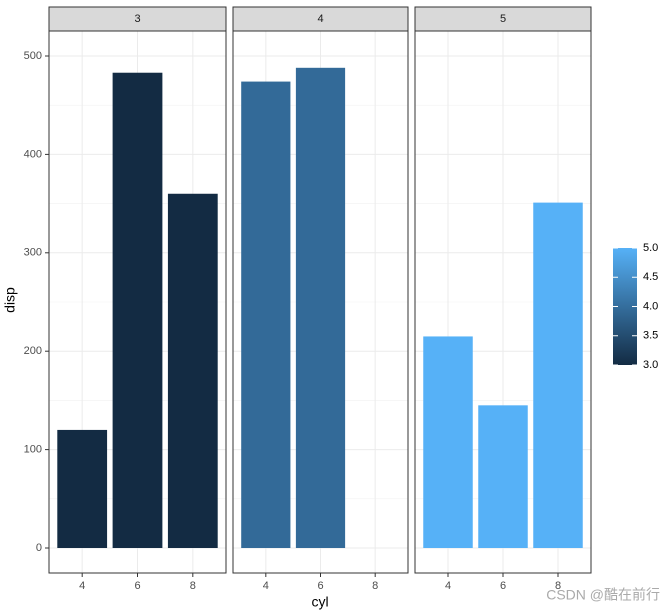 The height and width of the screenshot is (614, 672). I want to click on colorbar-label: 5.0, so click(650, 248).